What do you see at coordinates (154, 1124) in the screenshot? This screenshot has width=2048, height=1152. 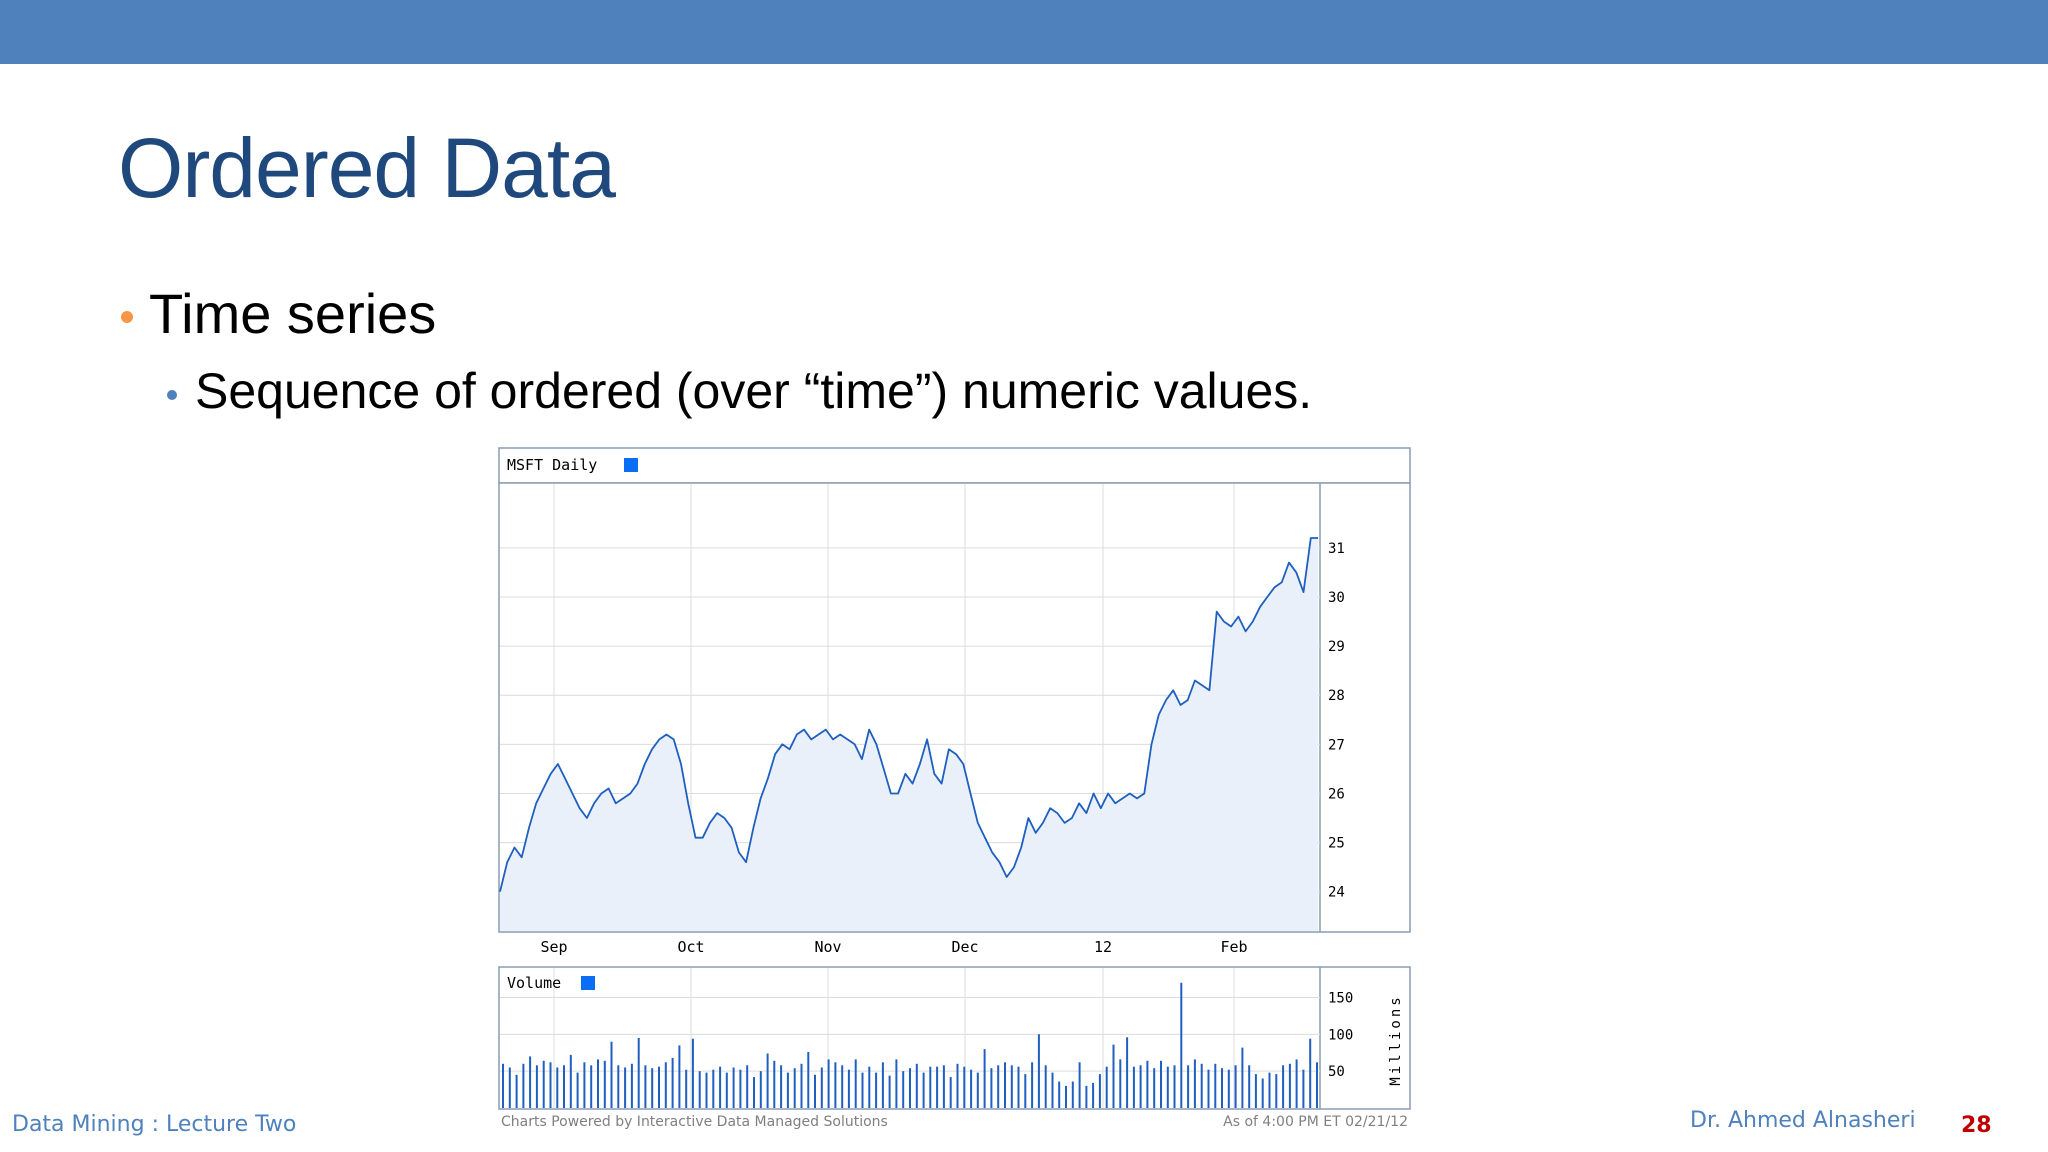 I see `footer-course-label: Data Mining : Lecture Two` at bounding box center [154, 1124].